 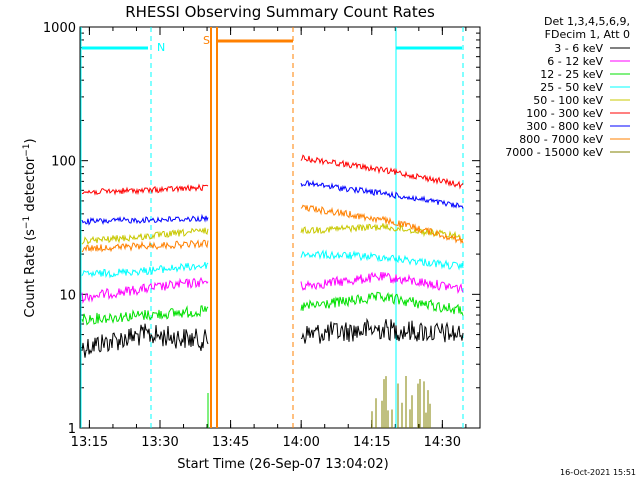 I want to click on saa-label: S, so click(x=206, y=40).